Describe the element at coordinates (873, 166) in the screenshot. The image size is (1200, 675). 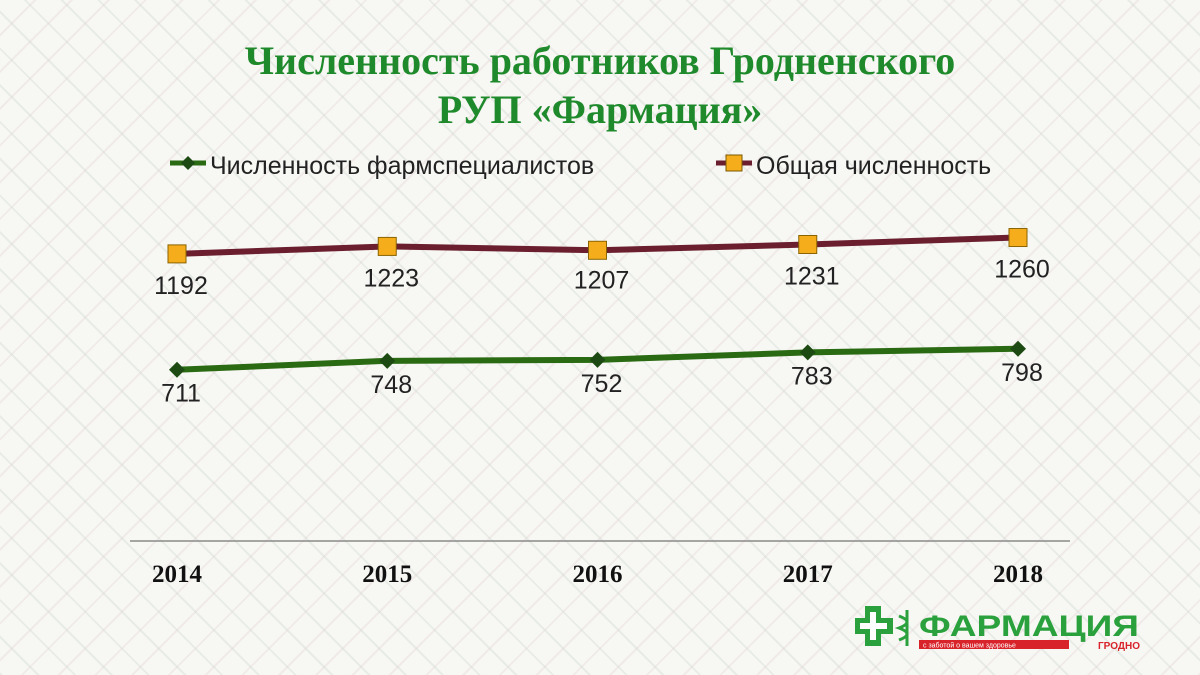
I see `legend-label-total: Общая численность` at that location.